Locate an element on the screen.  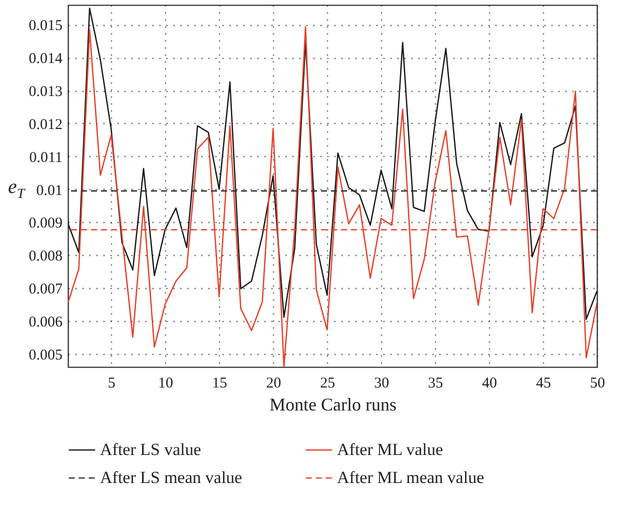
x-tick-label: 45 is located at coordinates (544, 384).